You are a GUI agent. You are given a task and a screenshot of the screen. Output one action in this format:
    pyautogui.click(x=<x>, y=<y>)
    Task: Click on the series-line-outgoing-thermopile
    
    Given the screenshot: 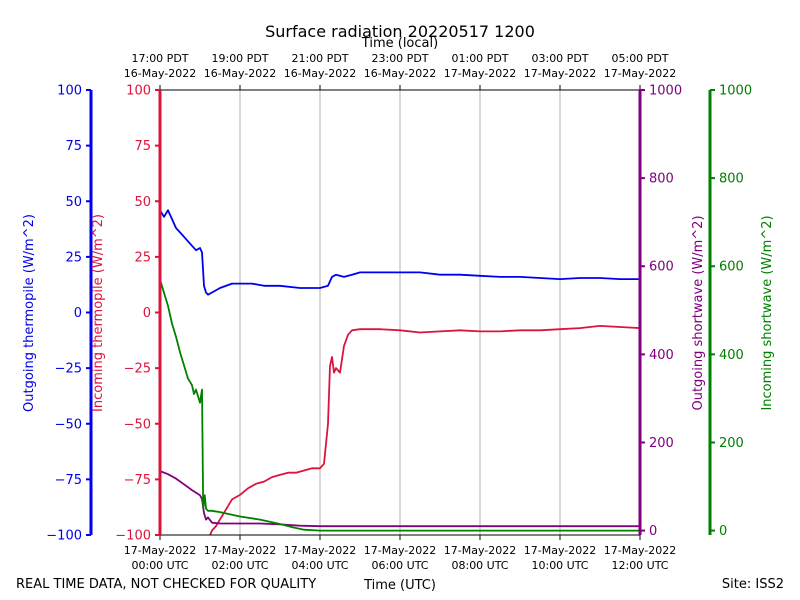 What is the action you would take?
    pyautogui.click(x=399, y=252)
    